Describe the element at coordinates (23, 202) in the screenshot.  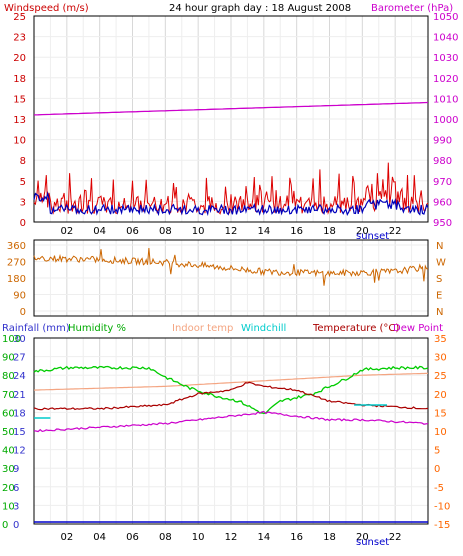
I see `windspeed-tick-label: 3` at that location.